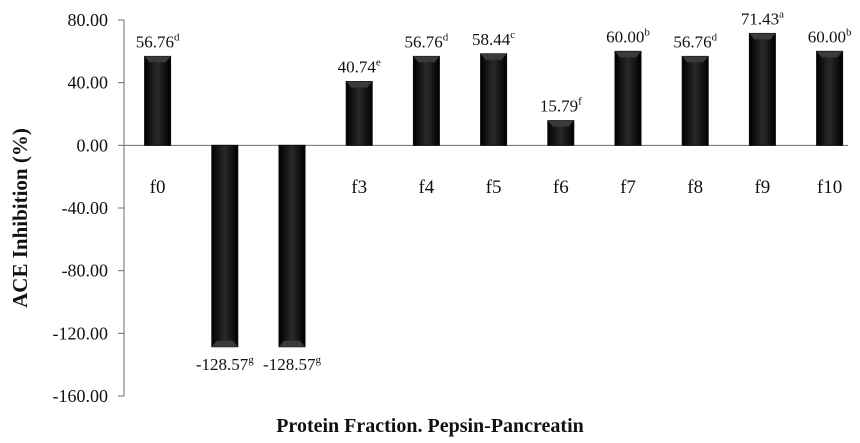  I want to click on data-label-f9: 71.43a, so click(762, 18).